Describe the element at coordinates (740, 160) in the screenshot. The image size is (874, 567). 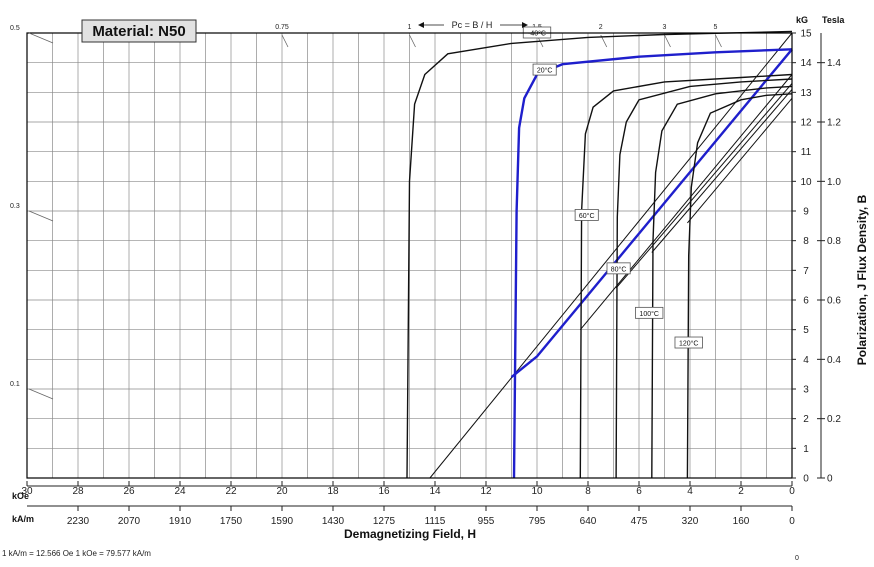
I see `b-curve-120c` at that location.